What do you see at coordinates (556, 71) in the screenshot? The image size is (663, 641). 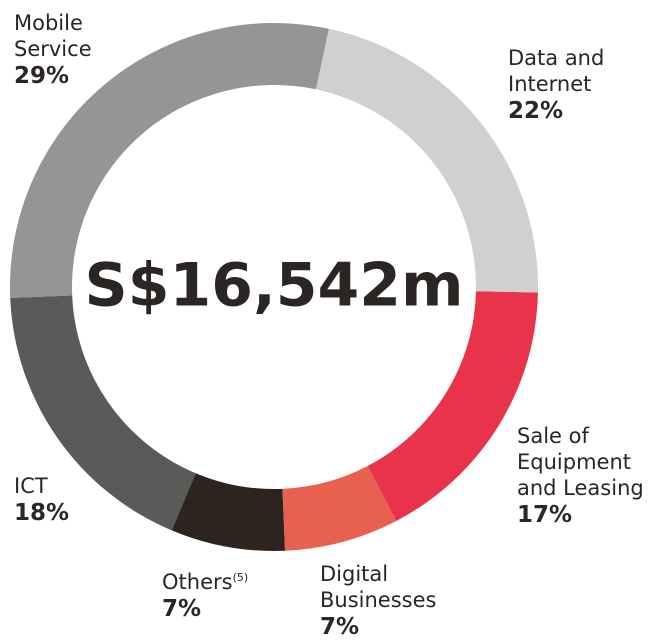 I see `category-text: Data and Internet` at bounding box center [556, 71].